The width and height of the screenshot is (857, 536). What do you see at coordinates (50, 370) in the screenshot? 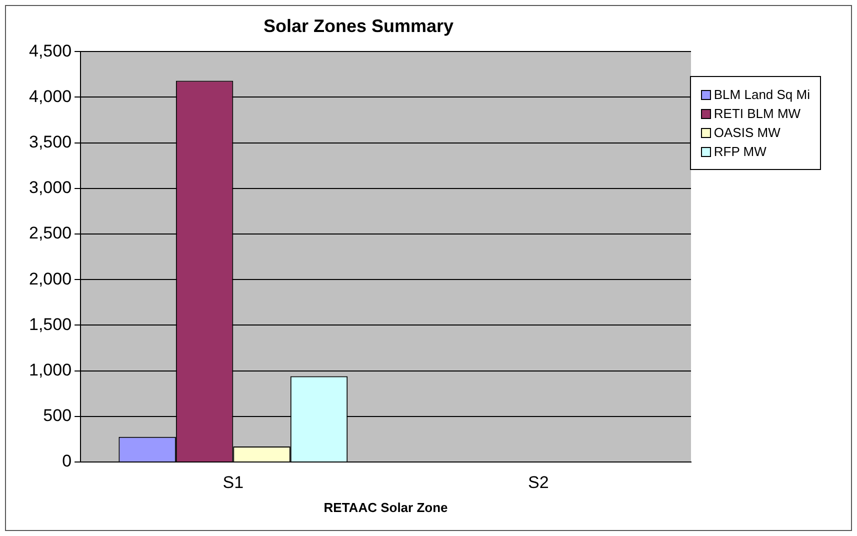
I see `y-tick-label: 1,000` at bounding box center [50, 370].